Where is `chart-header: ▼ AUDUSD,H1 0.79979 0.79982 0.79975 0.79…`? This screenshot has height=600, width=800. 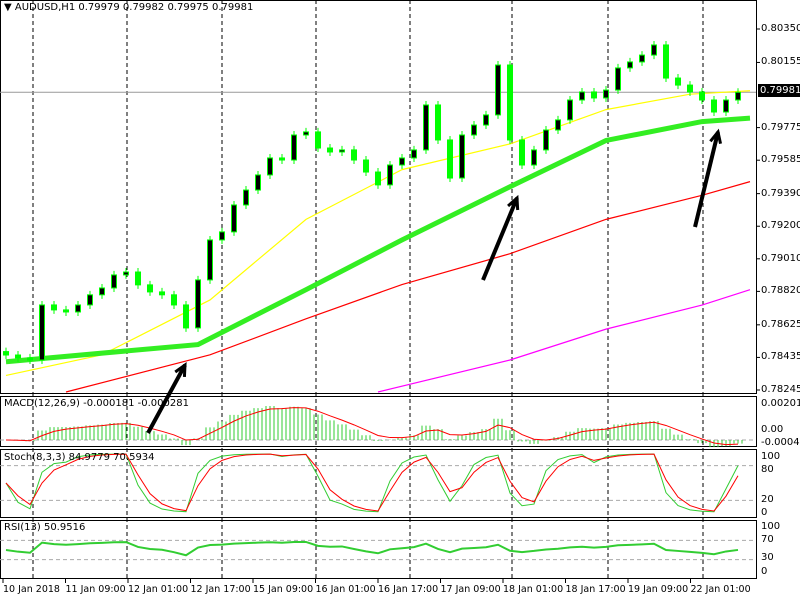 chart-header: ▼ AUDUSD,H1 0.79979 0.79982 0.79975 0.79… is located at coordinates (128, 8).